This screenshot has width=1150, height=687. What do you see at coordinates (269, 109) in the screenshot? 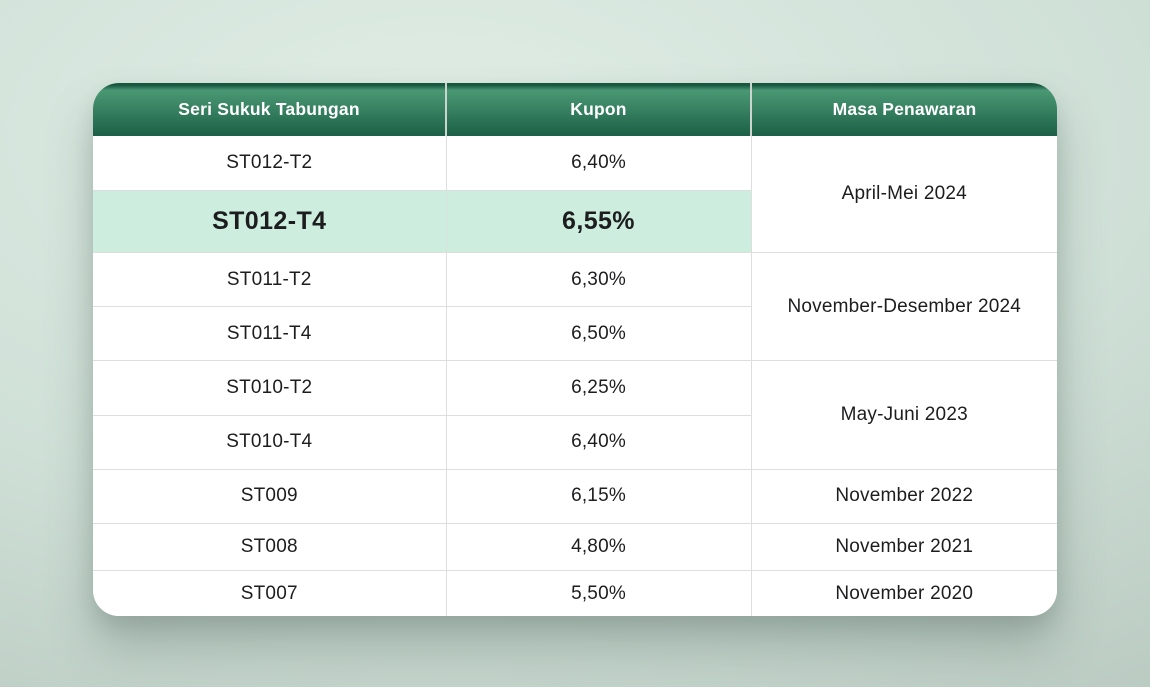
I see `column-header-seri: Seri Sukuk Tabungan` at bounding box center [269, 109].